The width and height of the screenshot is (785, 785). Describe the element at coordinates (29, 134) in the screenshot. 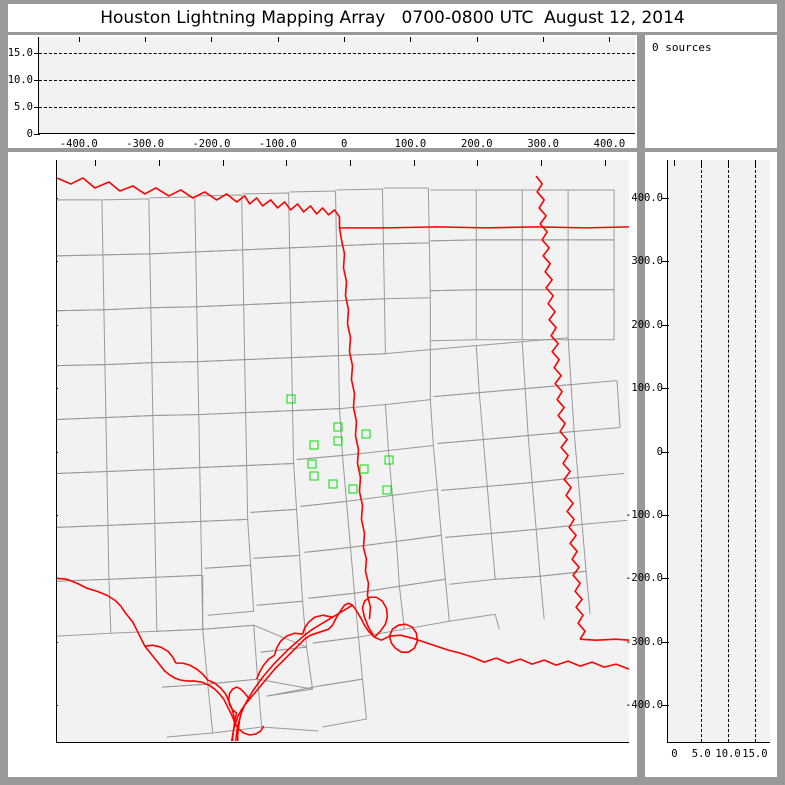

I see `y-ticklabel-0: 0` at that location.